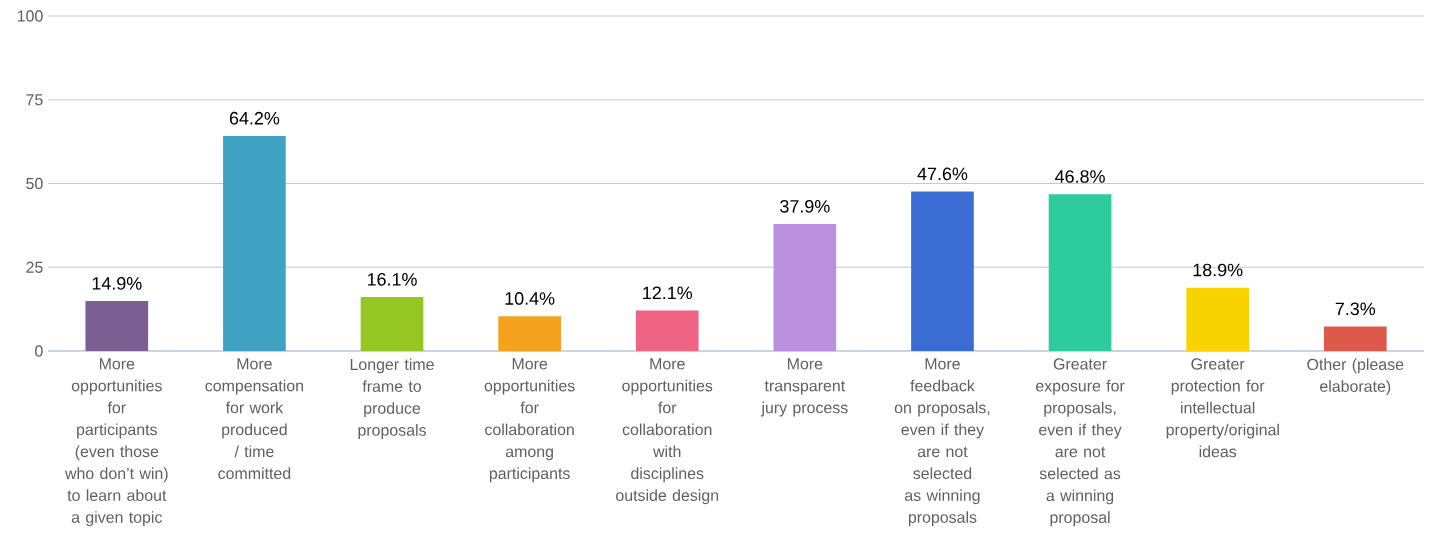 This screenshot has width=1431, height=560. Describe the element at coordinates (392, 279) in the screenshot. I see `data-label: 16.1%` at that location.